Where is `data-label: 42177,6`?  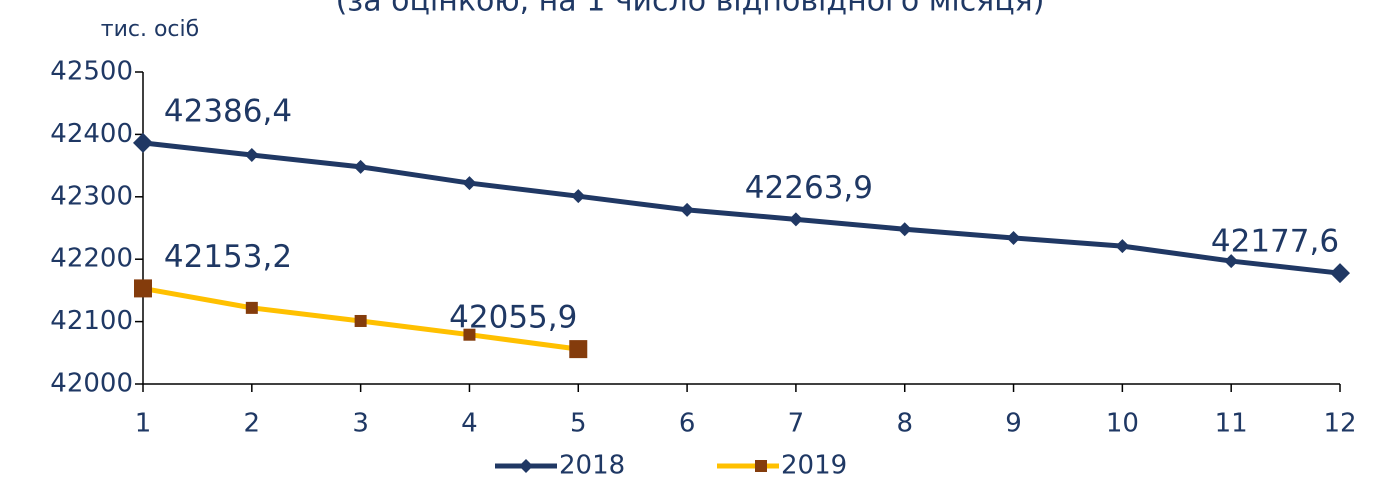
data-label: 42177,6 is located at coordinates (1275, 242).